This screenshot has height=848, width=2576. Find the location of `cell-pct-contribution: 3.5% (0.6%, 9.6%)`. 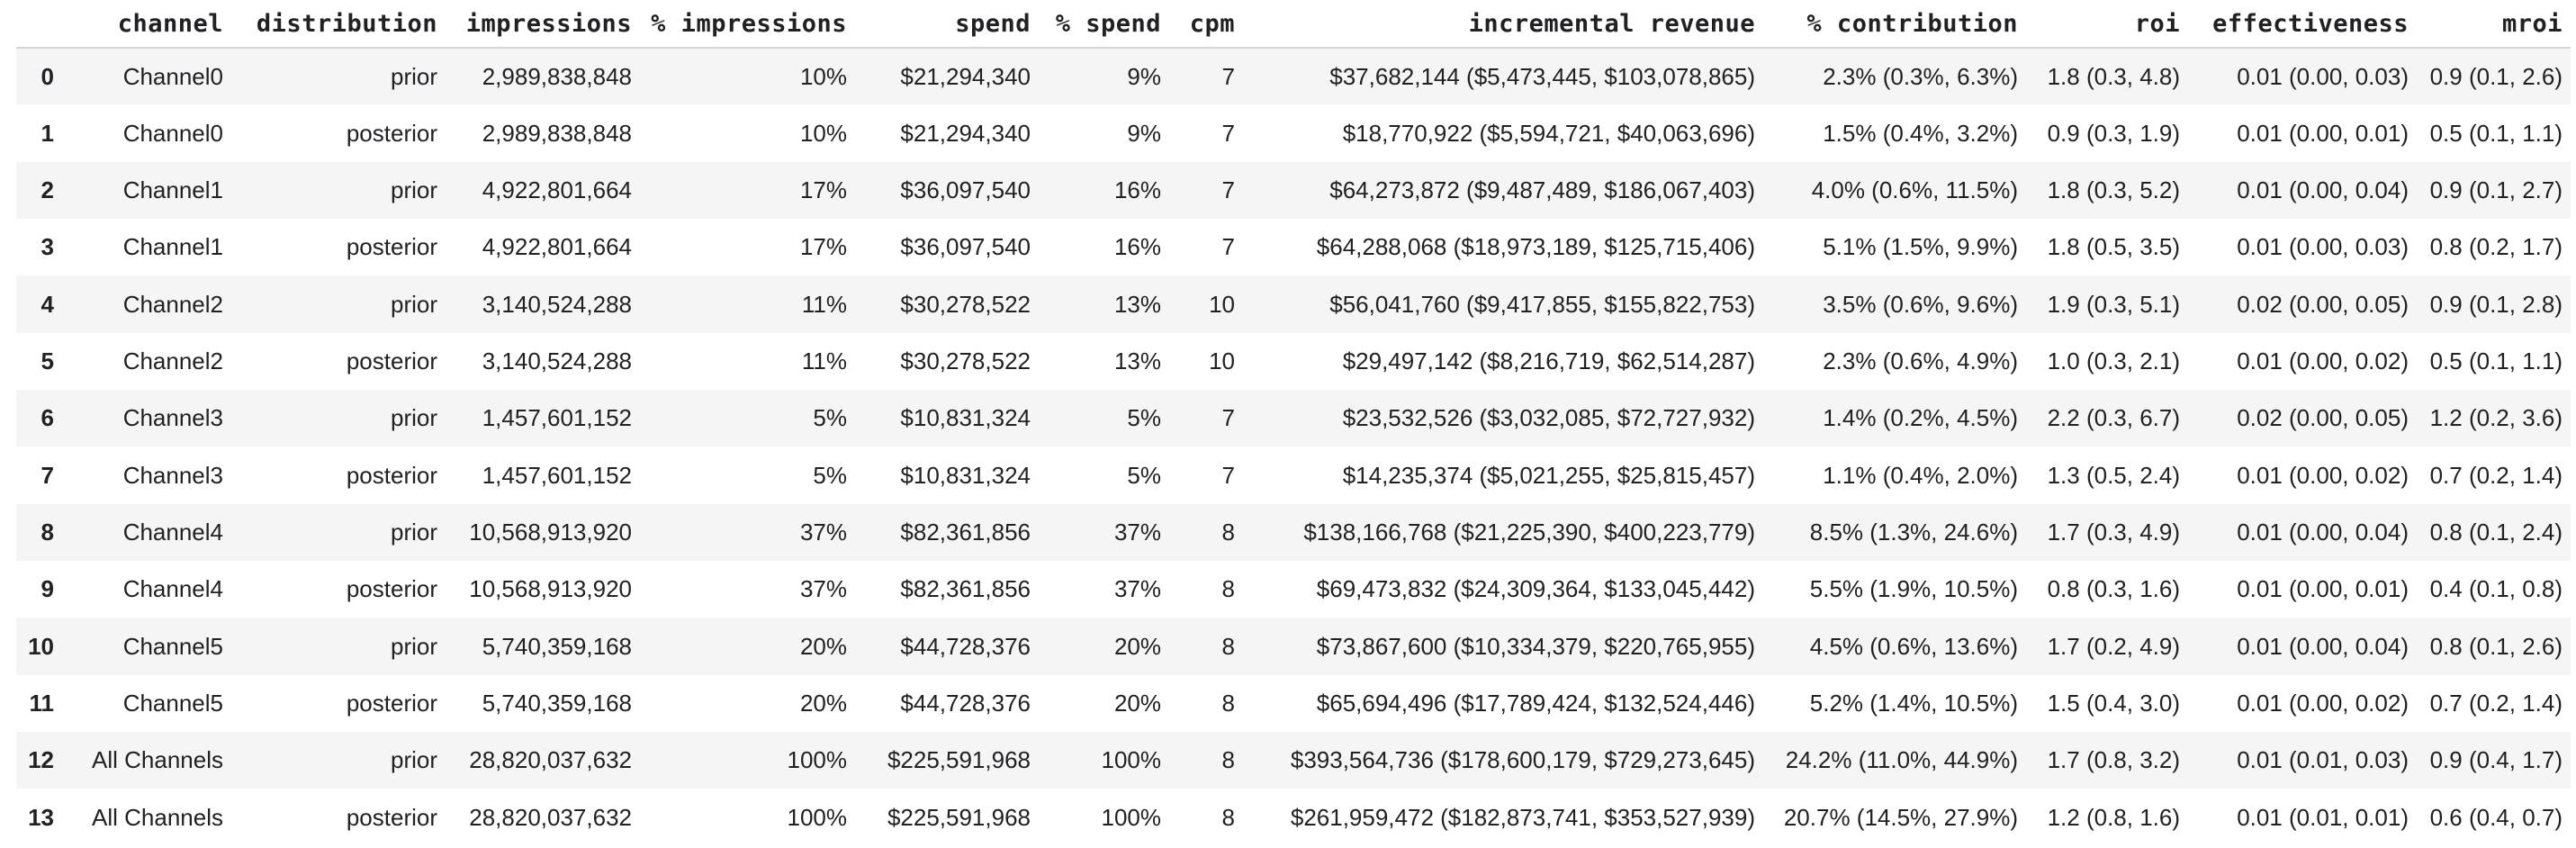

cell-pct-contribution: 3.5% (0.6%, 9.6%) is located at coordinates (1920, 304).